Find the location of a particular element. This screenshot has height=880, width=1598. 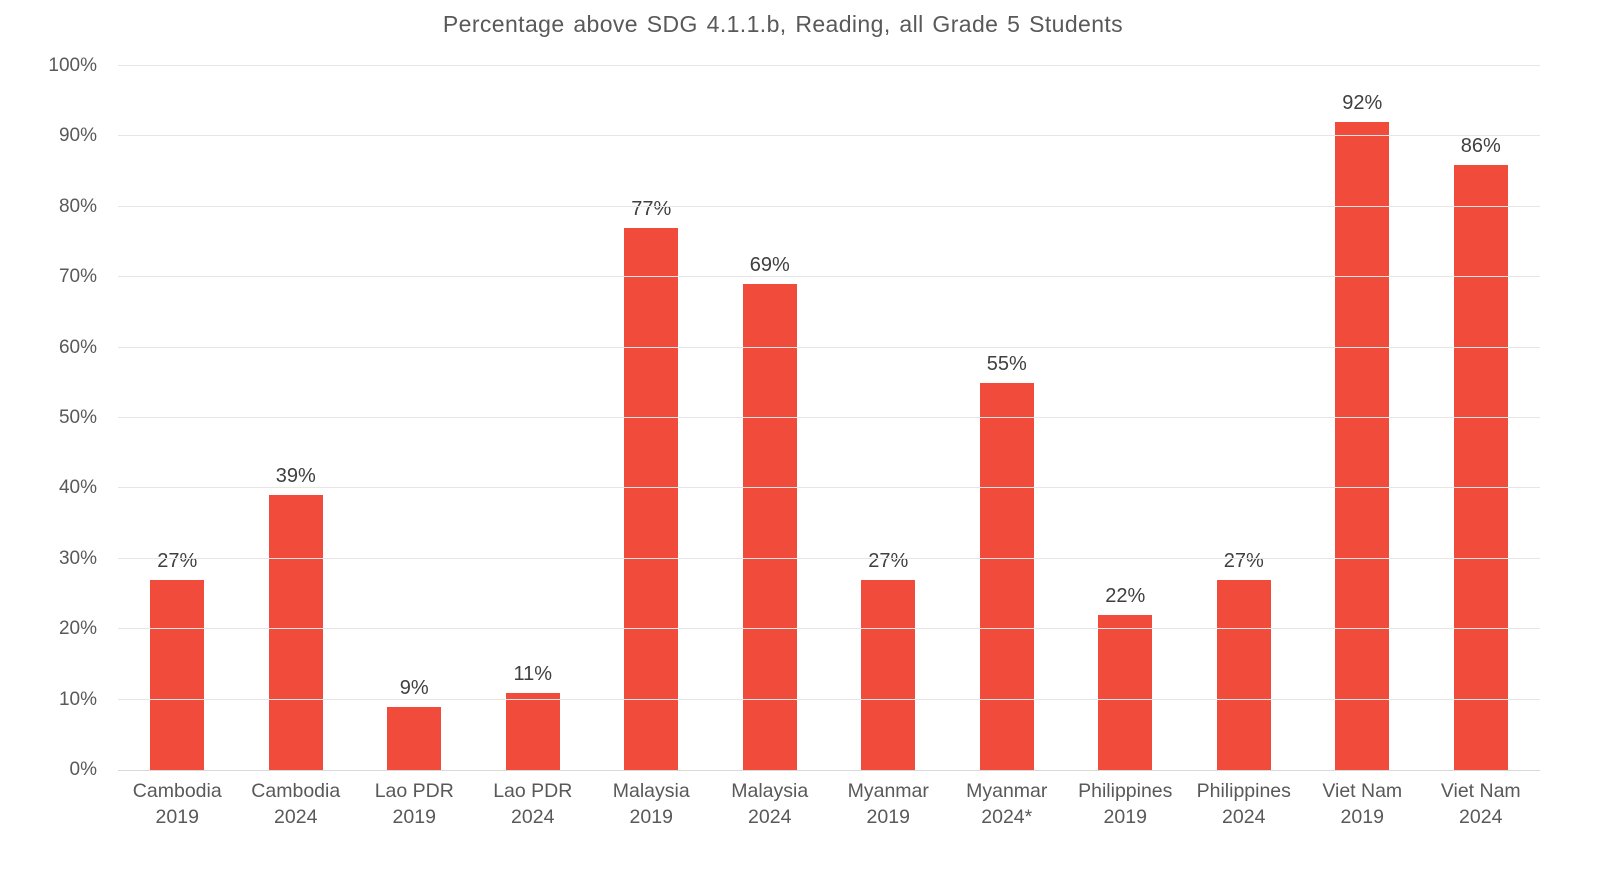

bar-slot: 9% is located at coordinates (414, 418).